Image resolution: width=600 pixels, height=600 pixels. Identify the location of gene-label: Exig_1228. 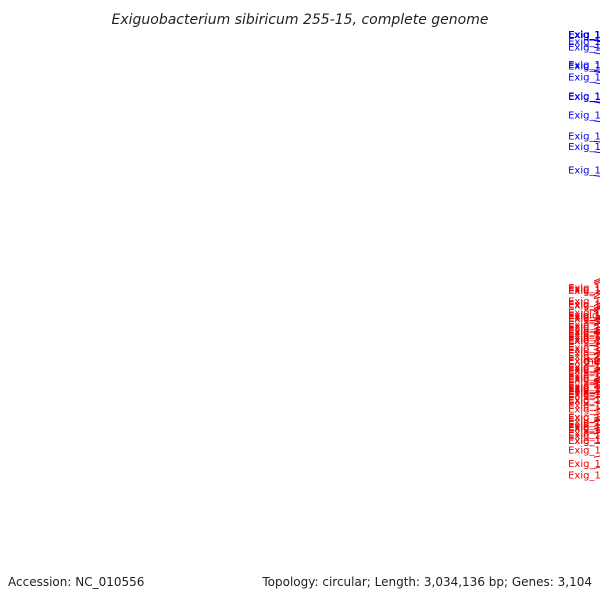
(584, 35).